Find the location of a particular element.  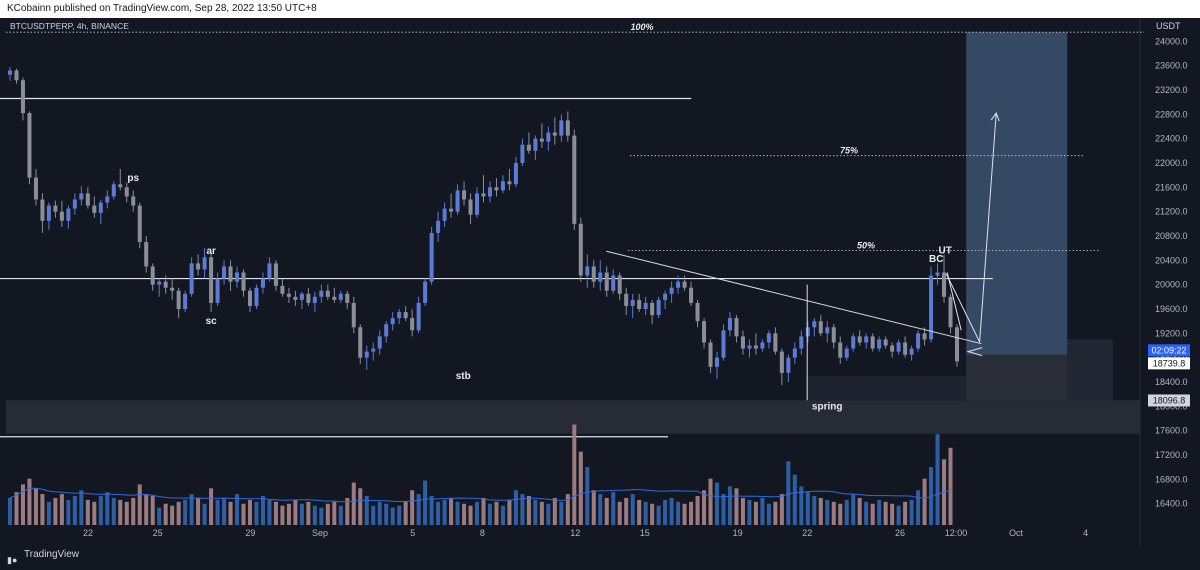

level-label: 18096.8 is located at coordinates (1169, 400).